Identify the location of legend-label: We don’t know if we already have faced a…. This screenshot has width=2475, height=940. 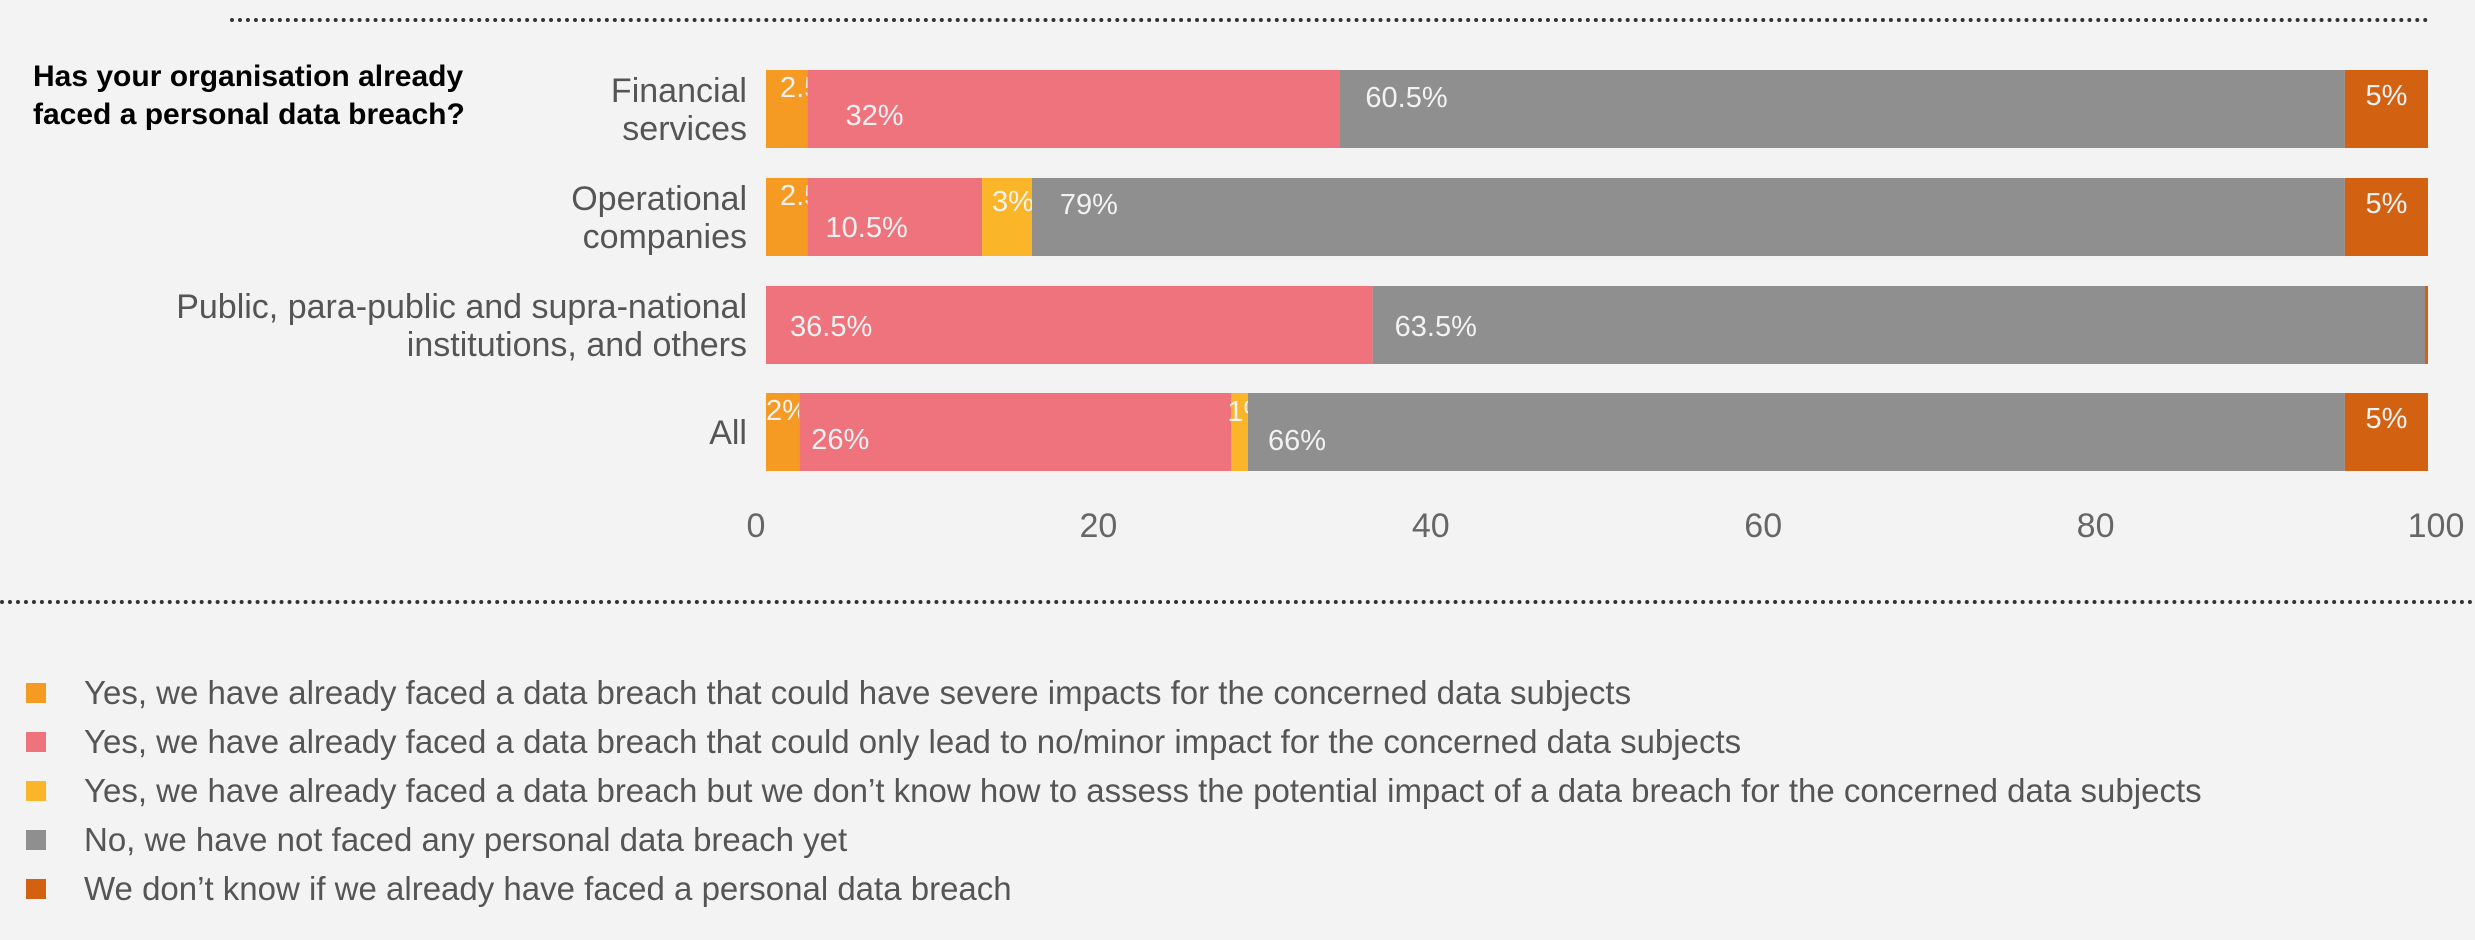
(548, 888).